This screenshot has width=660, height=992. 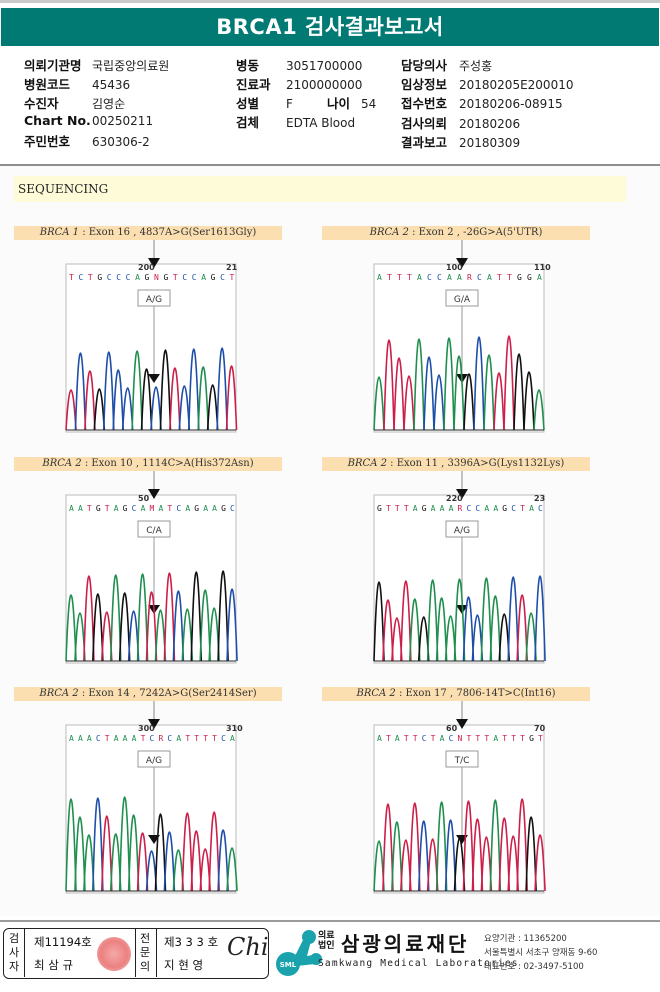 I want to click on trace-frame, so click(x=459, y=348).